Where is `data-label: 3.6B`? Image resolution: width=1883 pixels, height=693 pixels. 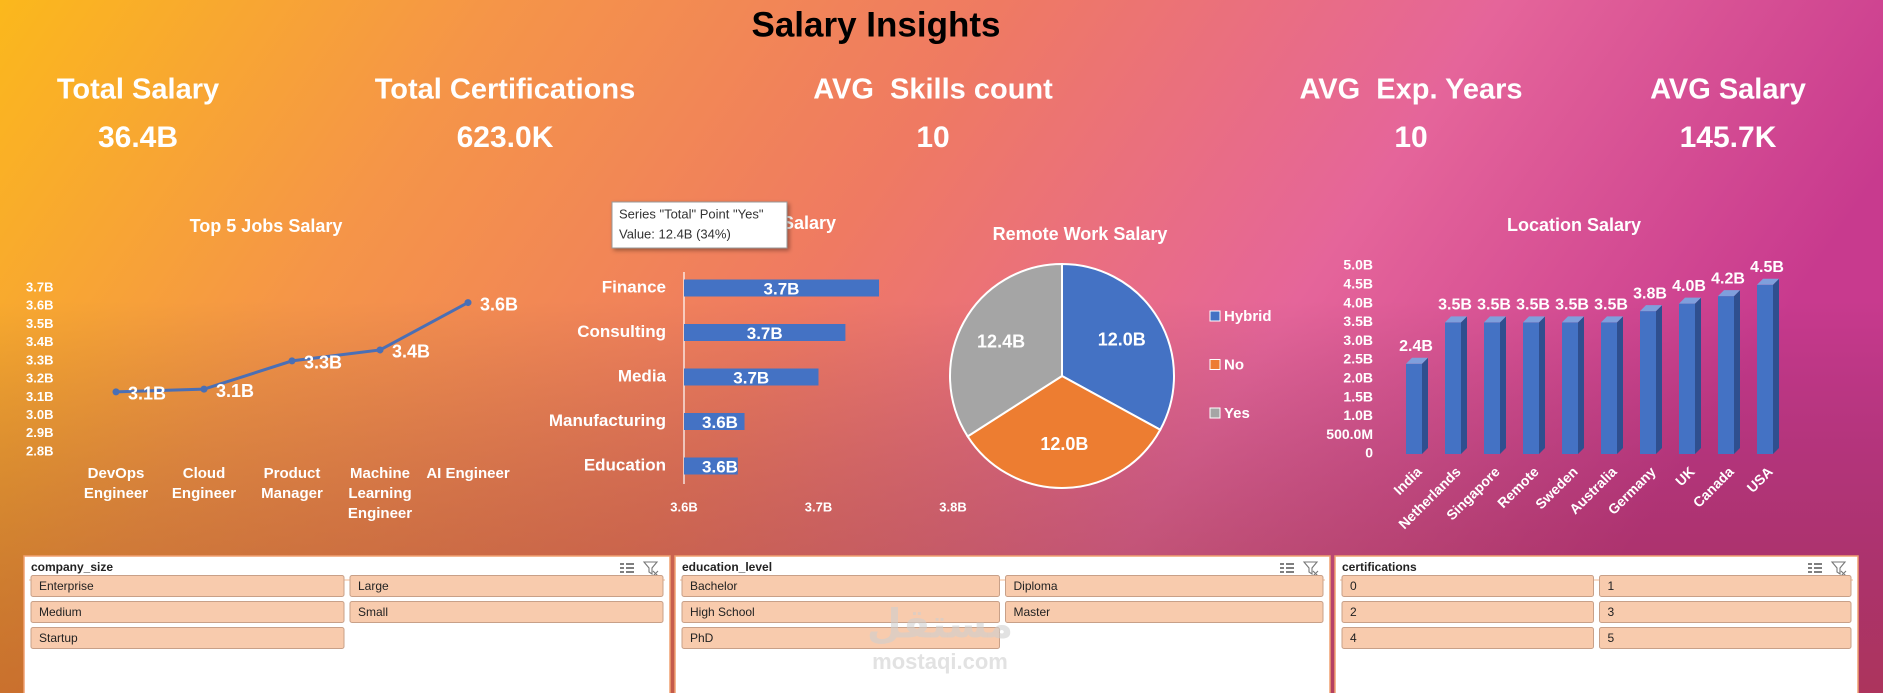
data-label: 3.6B is located at coordinates (720, 466).